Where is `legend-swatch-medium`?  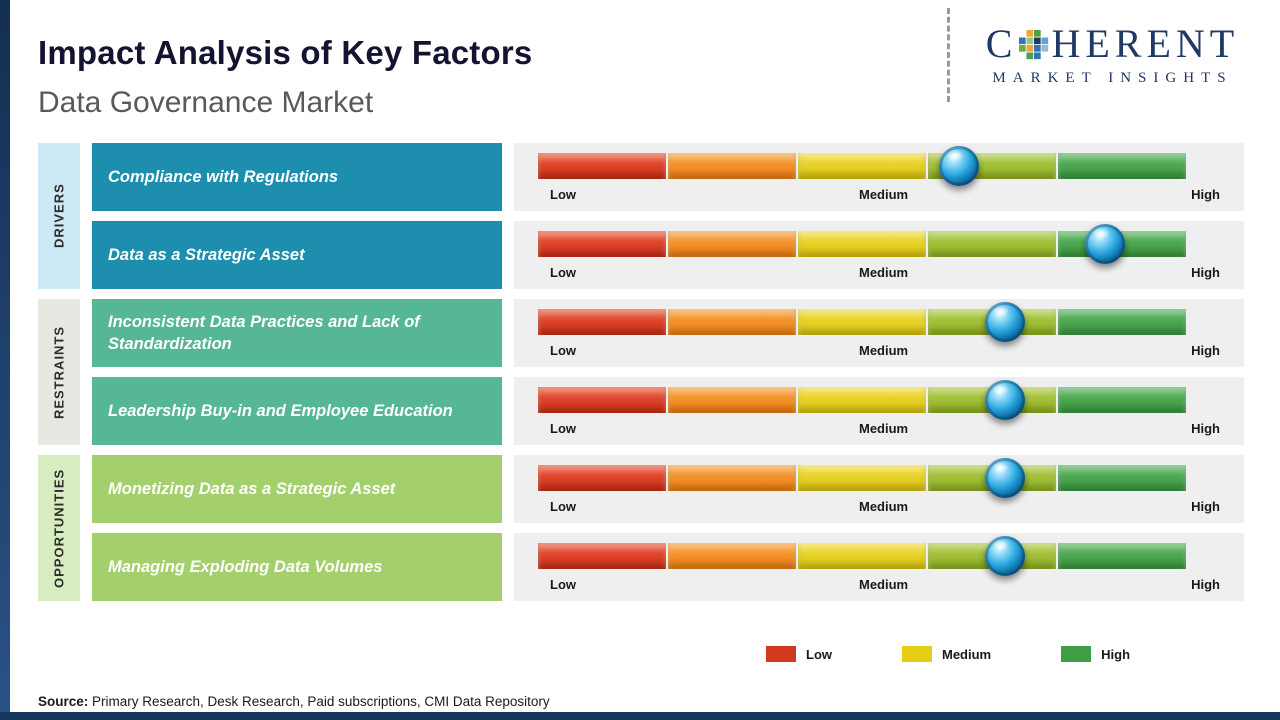
legend-swatch-medium is located at coordinates (917, 654).